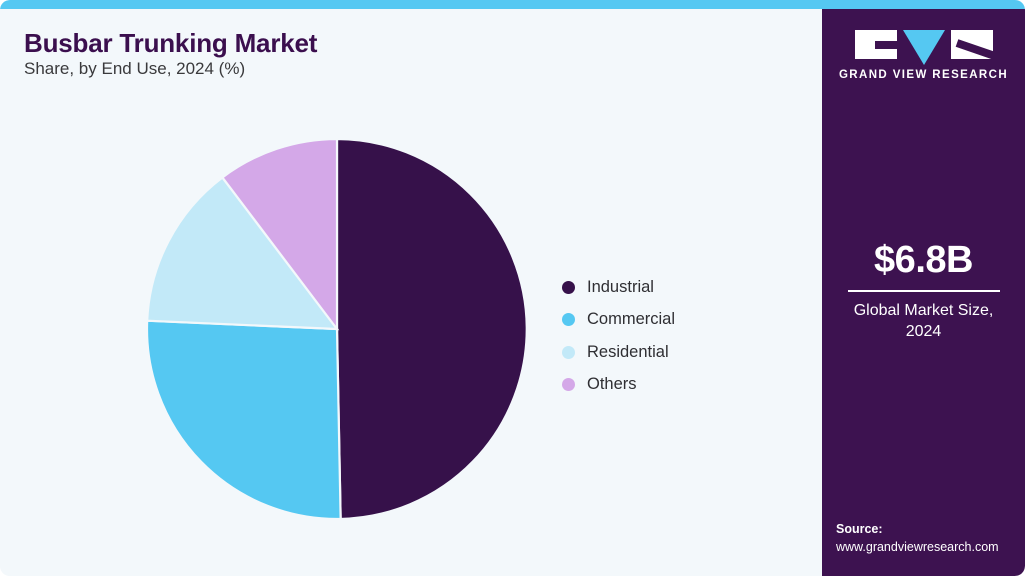  Describe the element at coordinates (677, 352) in the screenshot. I see `legend-item-residential: Residential` at that location.